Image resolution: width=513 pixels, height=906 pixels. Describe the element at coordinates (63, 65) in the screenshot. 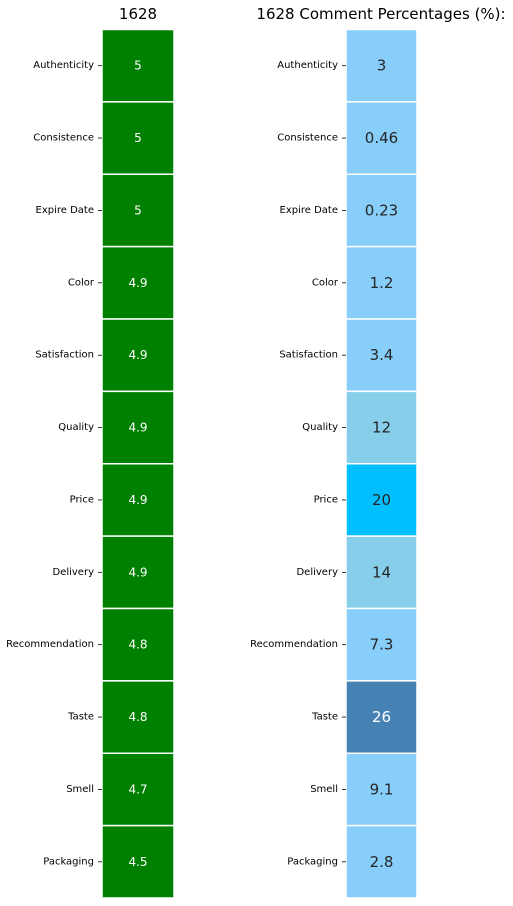

I see `left-tick-label-0: Authenticity` at that location.